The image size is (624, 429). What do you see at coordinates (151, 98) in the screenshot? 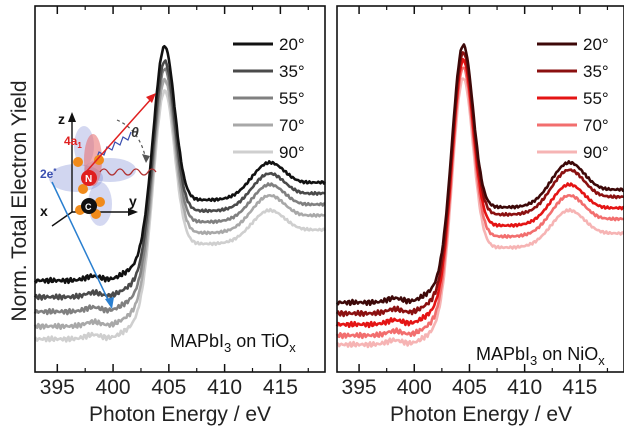
I see `red-arrow-head` at bounding box center [151, 98].